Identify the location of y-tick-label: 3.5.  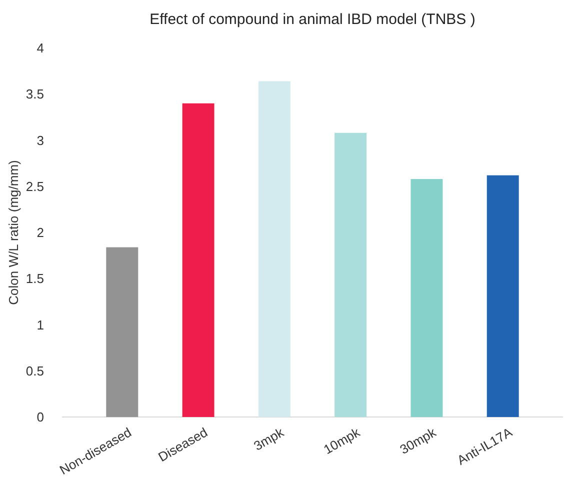
(35, 94).